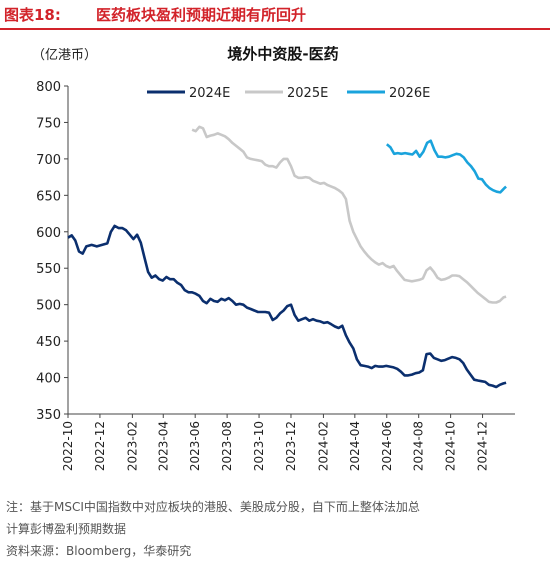 The height and width of the screenshot is (563, 550). Describe the element at coordinates (48, 160) in the screenshot. I see `y-tick-label: 700` at that location.